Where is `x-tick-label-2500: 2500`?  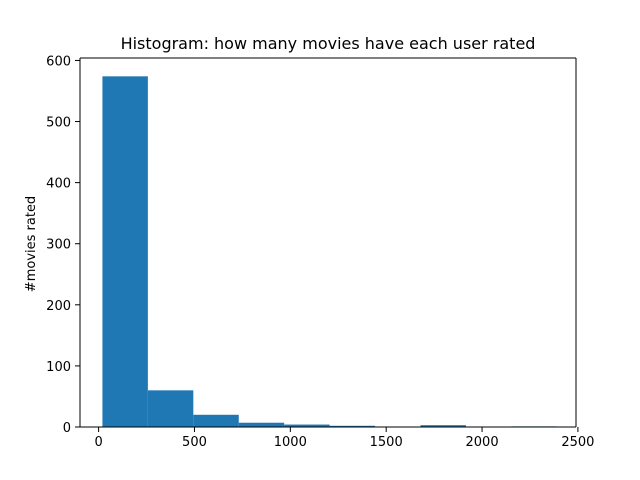 x-tick-label-2500: 2500 is located at coordinates (577, 442).